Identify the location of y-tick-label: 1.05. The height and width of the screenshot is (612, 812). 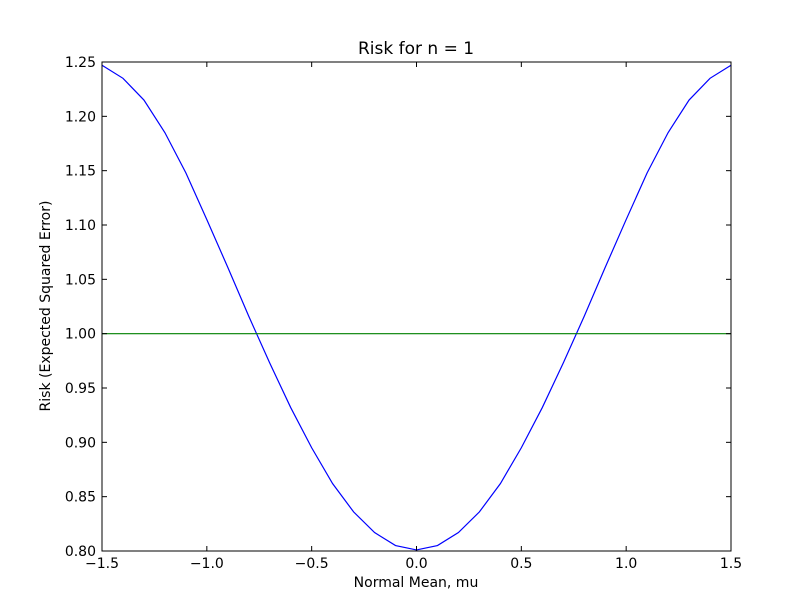
(80, 280).